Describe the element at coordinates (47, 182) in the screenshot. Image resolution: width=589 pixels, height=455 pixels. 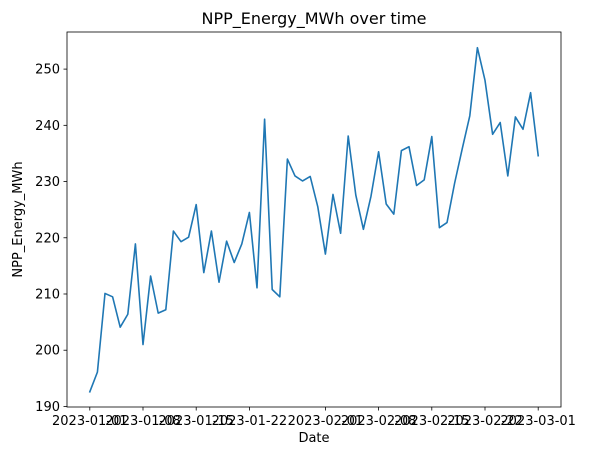
I see `y-tick-label: 230` at that location.